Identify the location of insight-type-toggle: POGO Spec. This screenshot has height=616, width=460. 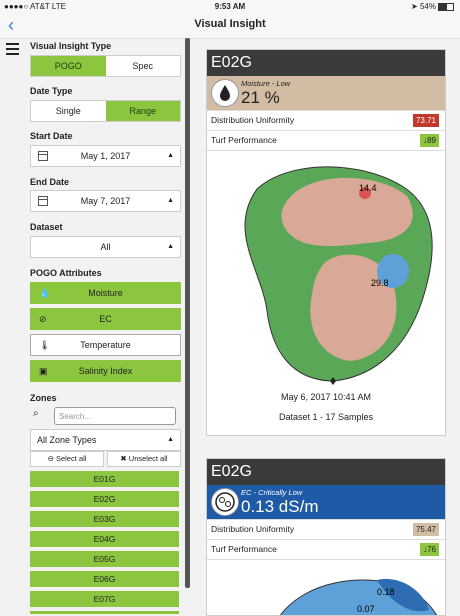
(105, 66).